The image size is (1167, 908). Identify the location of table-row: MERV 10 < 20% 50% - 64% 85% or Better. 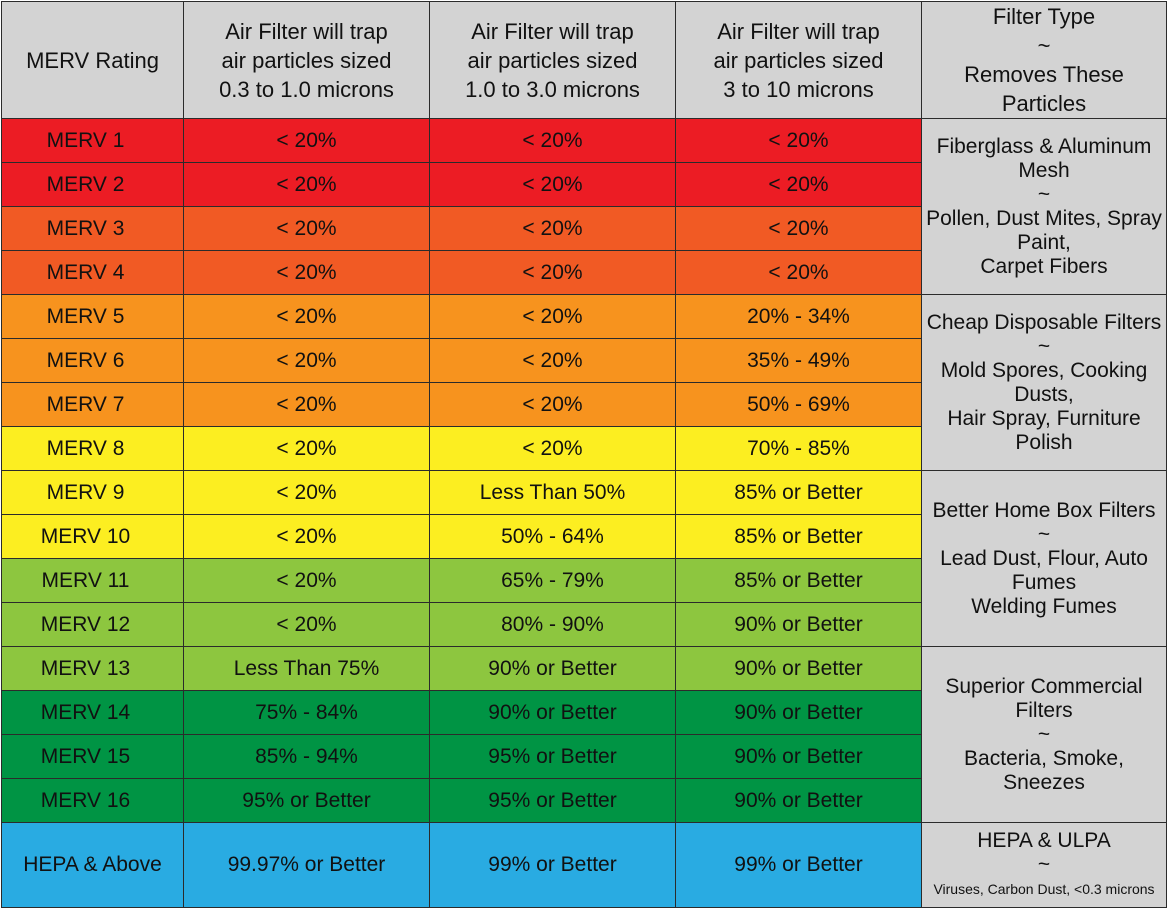
(584, 536).